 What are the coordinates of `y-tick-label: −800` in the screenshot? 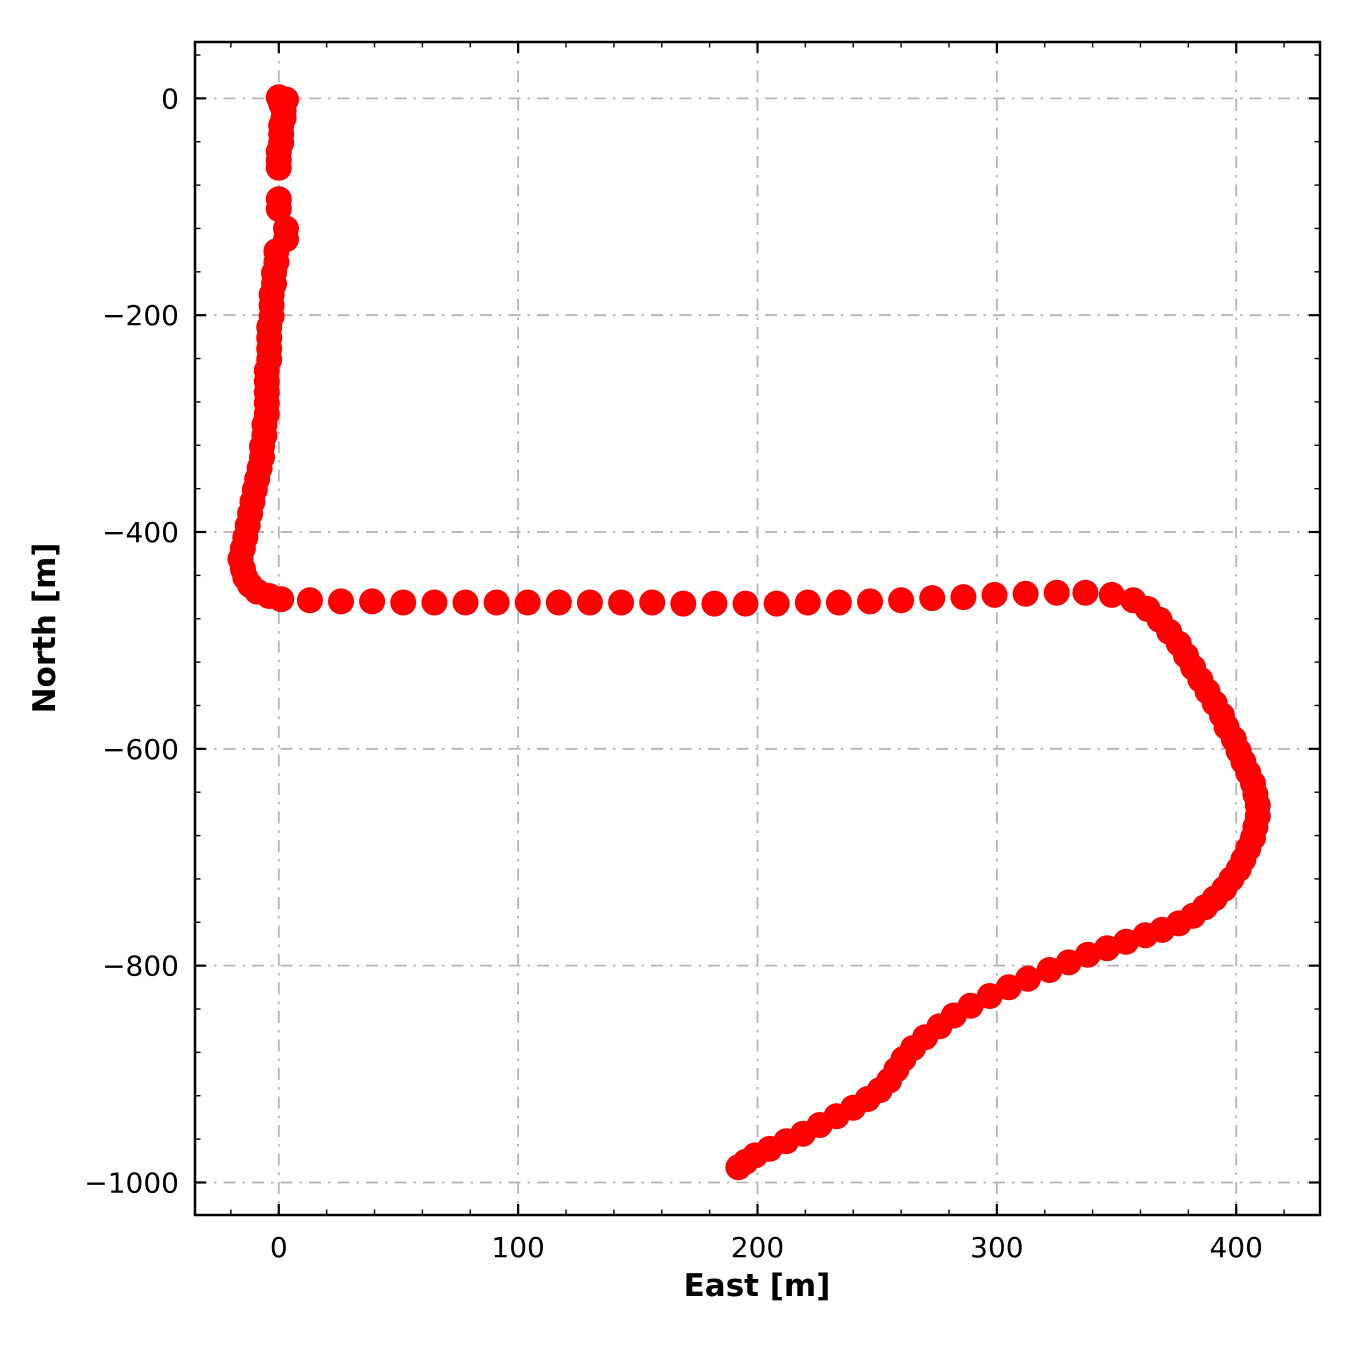 It's located at (140, 966).